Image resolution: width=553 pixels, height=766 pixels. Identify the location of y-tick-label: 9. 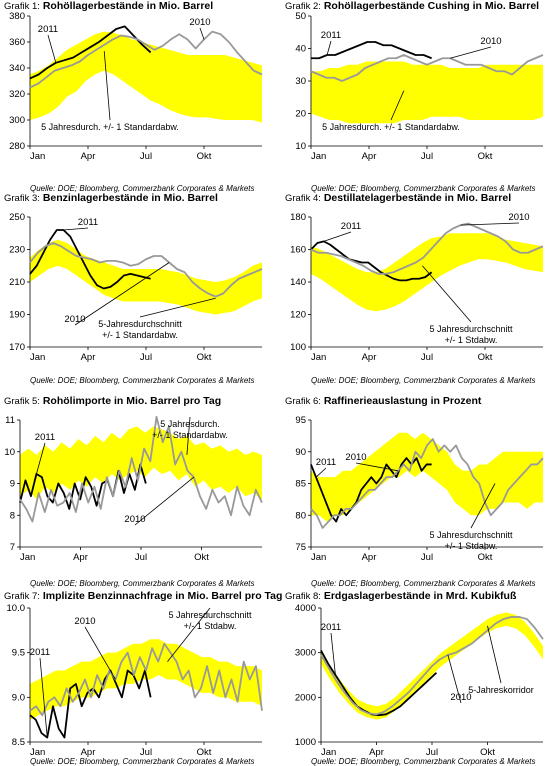
(12, 484).